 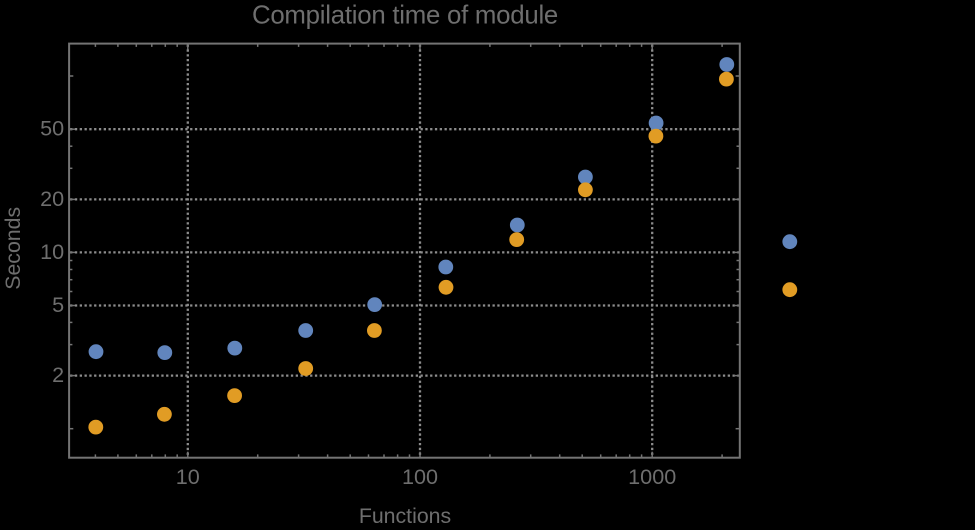 I want to click on svg-text: 100, so click(x=420, y=476).